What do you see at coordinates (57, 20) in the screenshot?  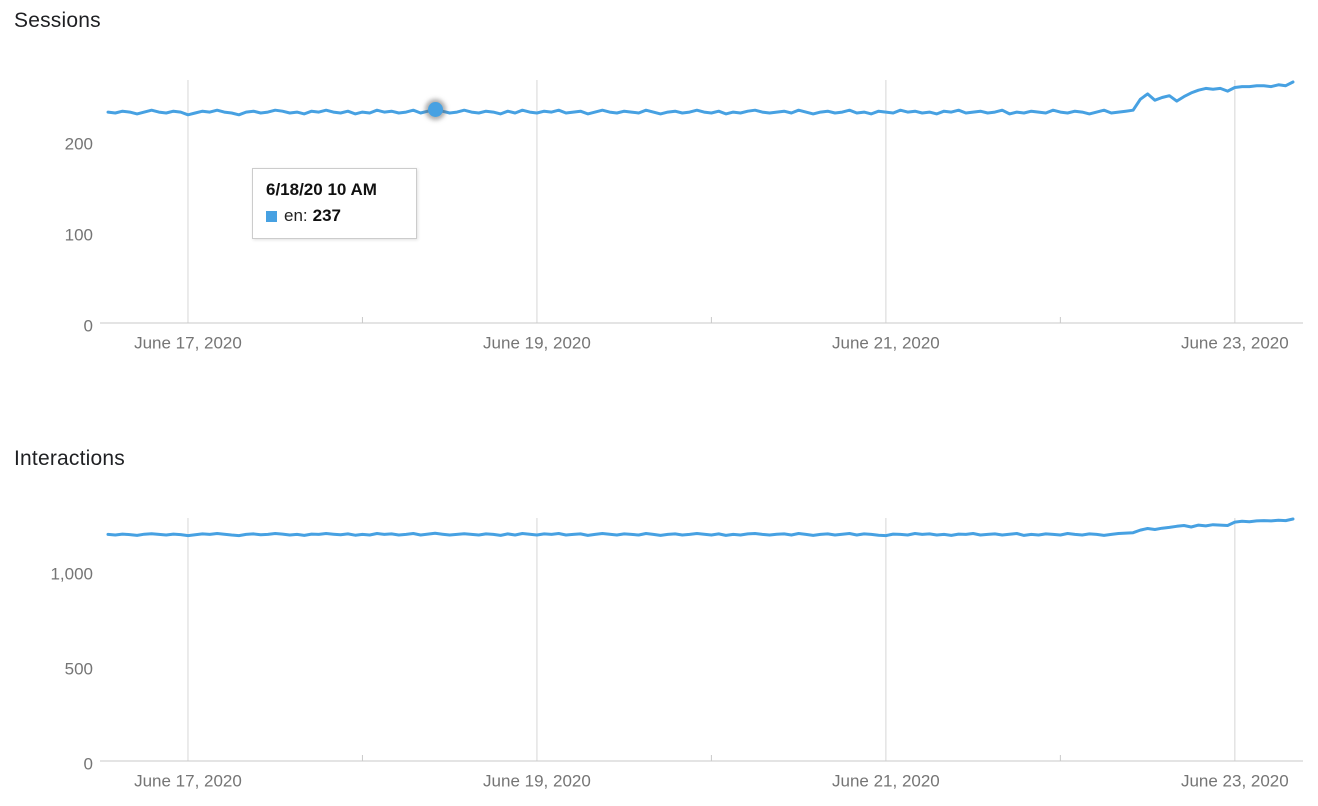 I see `sessions-chart-title: Sessions` at bounding box center [57, 20].